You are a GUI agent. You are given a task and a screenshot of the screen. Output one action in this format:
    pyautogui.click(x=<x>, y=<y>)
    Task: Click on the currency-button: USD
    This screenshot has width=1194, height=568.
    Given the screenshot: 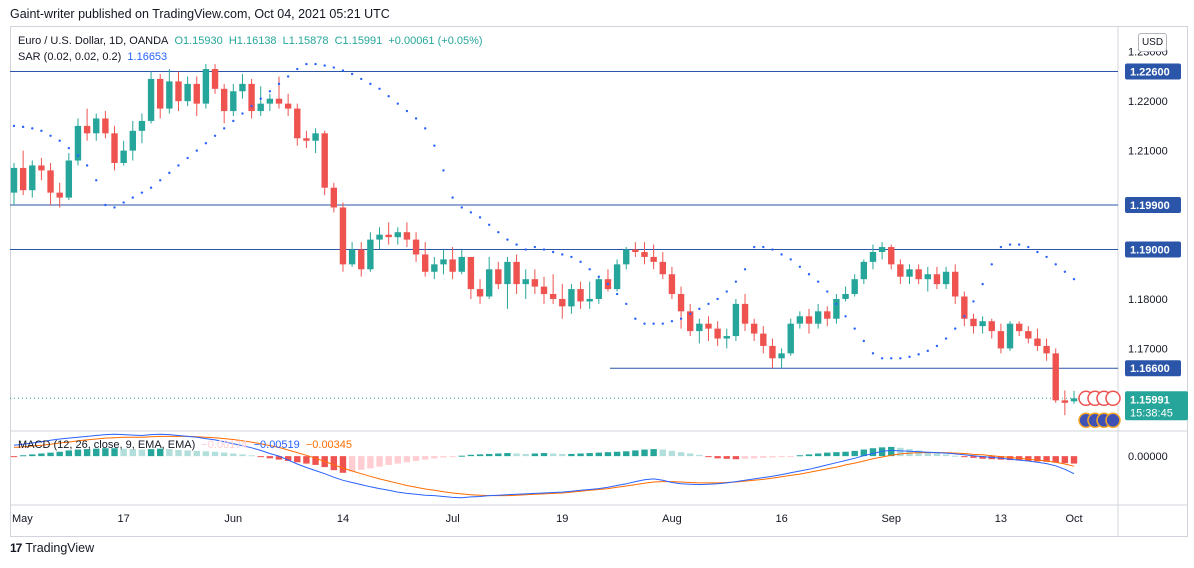 What is the action you would take?
    pyautogui.click(x=1152, y=42)
    